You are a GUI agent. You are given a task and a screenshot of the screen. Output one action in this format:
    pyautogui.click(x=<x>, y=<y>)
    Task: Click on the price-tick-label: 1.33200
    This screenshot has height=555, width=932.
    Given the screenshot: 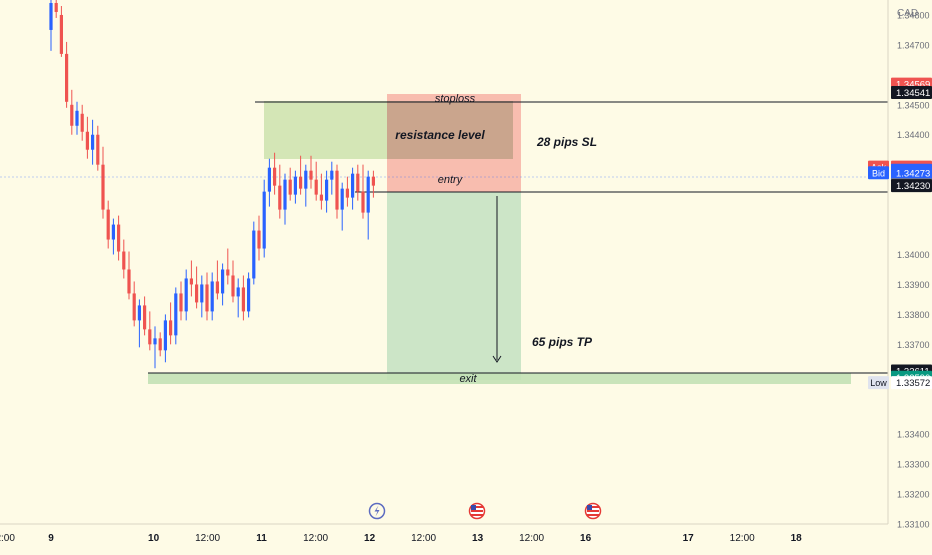 What is the action you would take?
    pyautogui.click(x=913, y=495)
    